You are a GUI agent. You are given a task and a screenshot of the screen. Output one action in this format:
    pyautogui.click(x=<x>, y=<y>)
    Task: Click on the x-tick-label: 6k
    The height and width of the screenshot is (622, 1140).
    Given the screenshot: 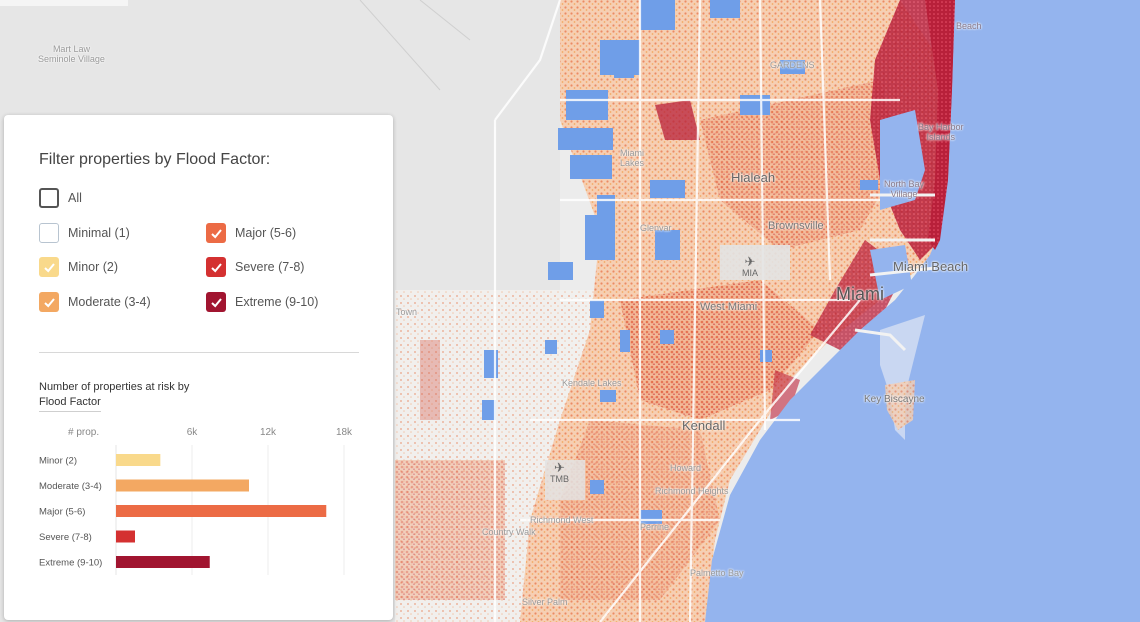 What is the action you would take?
    pyautogui.click(x=193, y=432)
    